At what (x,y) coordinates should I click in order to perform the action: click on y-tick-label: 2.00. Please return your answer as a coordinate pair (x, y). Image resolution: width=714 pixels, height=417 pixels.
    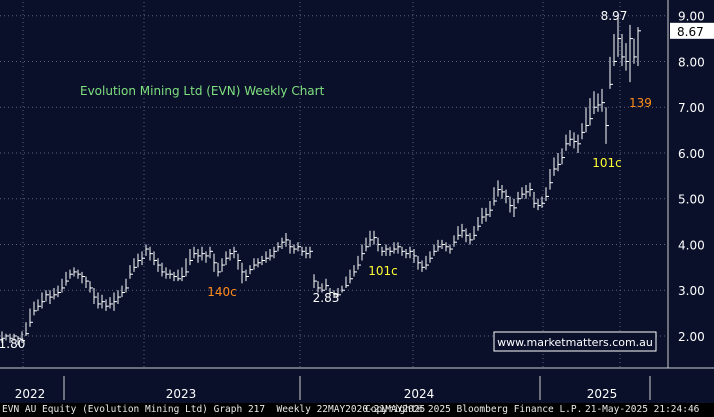
    Looking at the image, I should click on (691, 337).